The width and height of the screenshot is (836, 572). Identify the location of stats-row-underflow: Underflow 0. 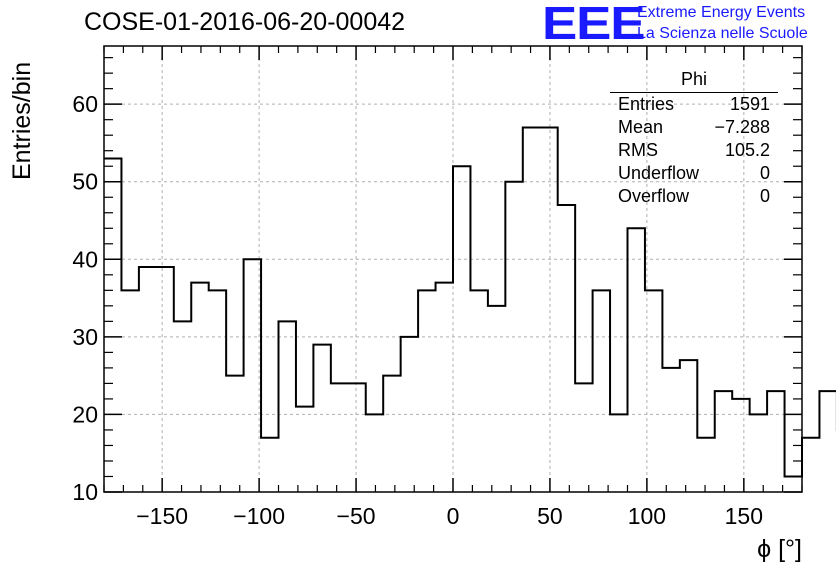
(694, 173).